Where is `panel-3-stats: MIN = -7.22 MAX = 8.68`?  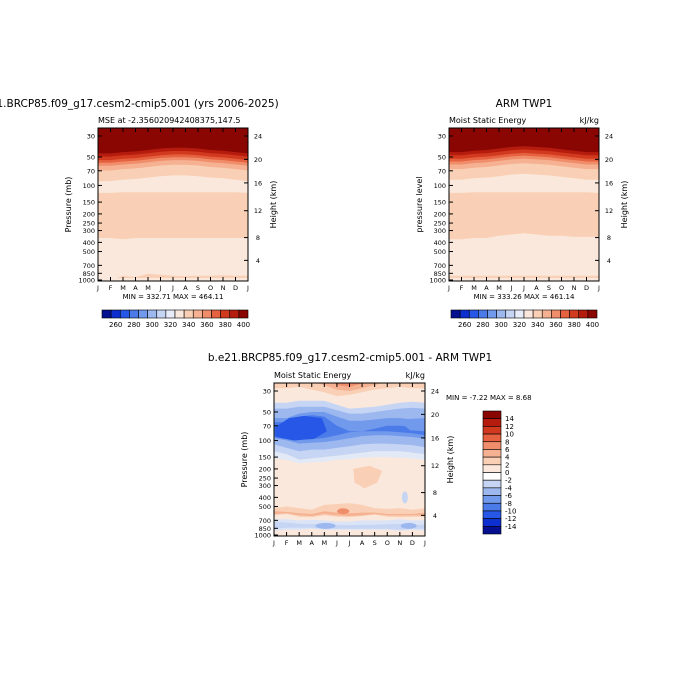 panel-3-stats: MIN = -7.22 MAX = 8.68 is located at coordinates (489, 398).